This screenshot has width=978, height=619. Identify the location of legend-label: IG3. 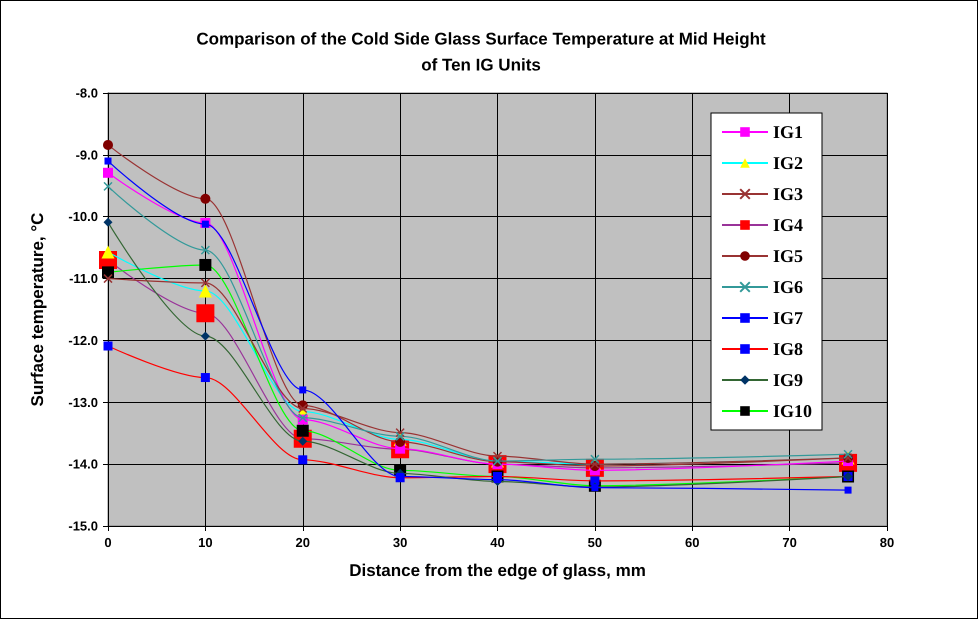
(788, 194).